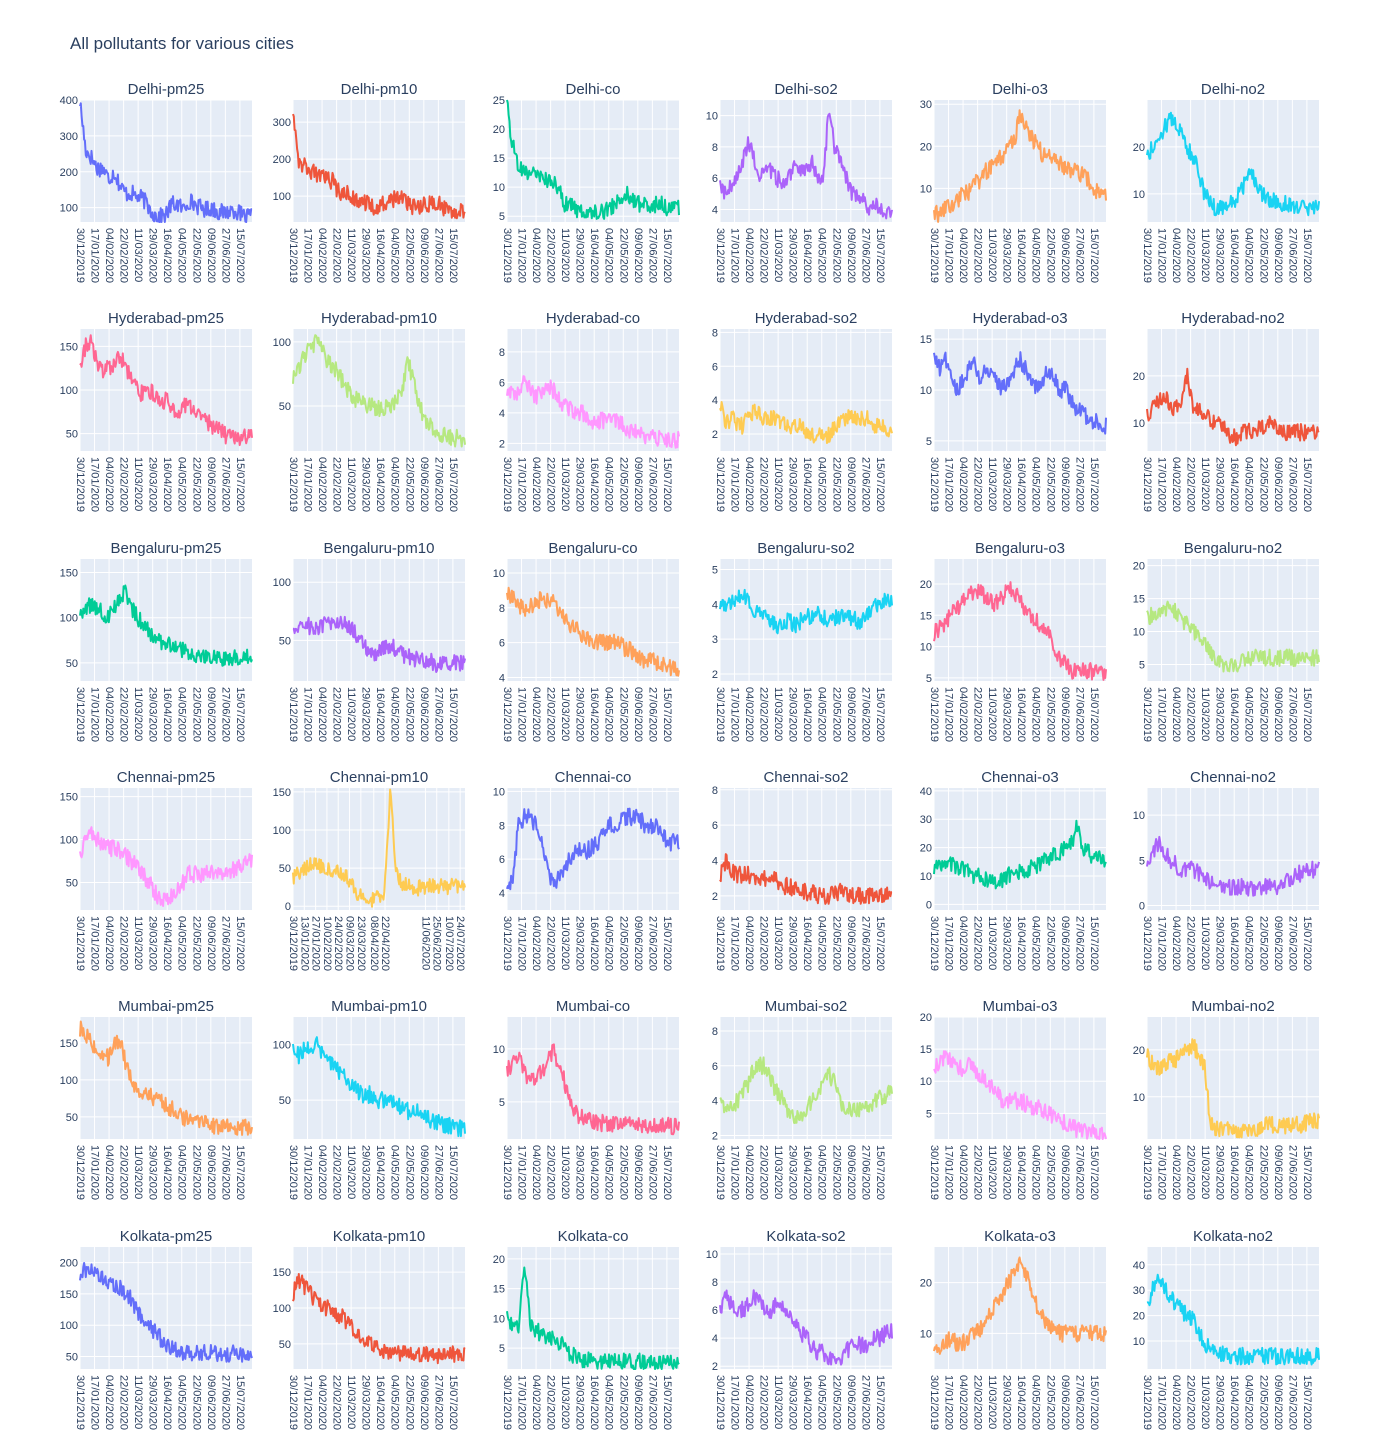  I want to click on y-tick-label: 50, so click(72, 1357).